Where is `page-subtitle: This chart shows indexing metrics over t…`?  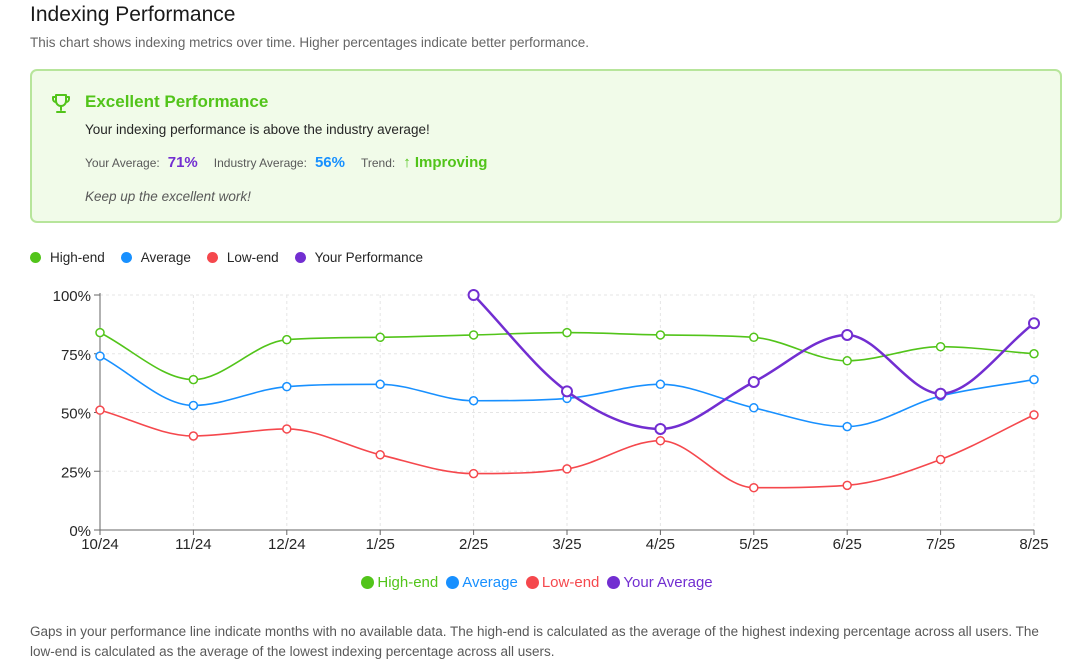 page-subtitle: This chart shows indexing metrics over t… is located at coordinates (310, 42).